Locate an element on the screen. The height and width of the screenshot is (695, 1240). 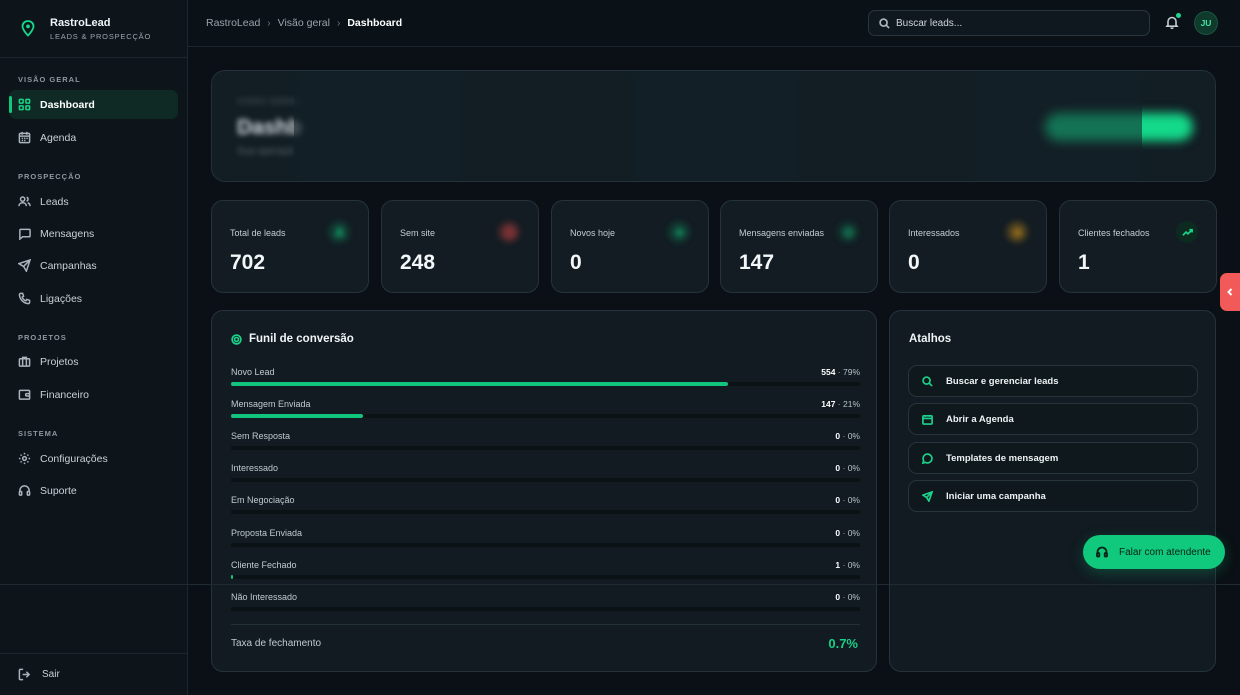
funnel-row-count: 147 is located at coordinates (828, 404).